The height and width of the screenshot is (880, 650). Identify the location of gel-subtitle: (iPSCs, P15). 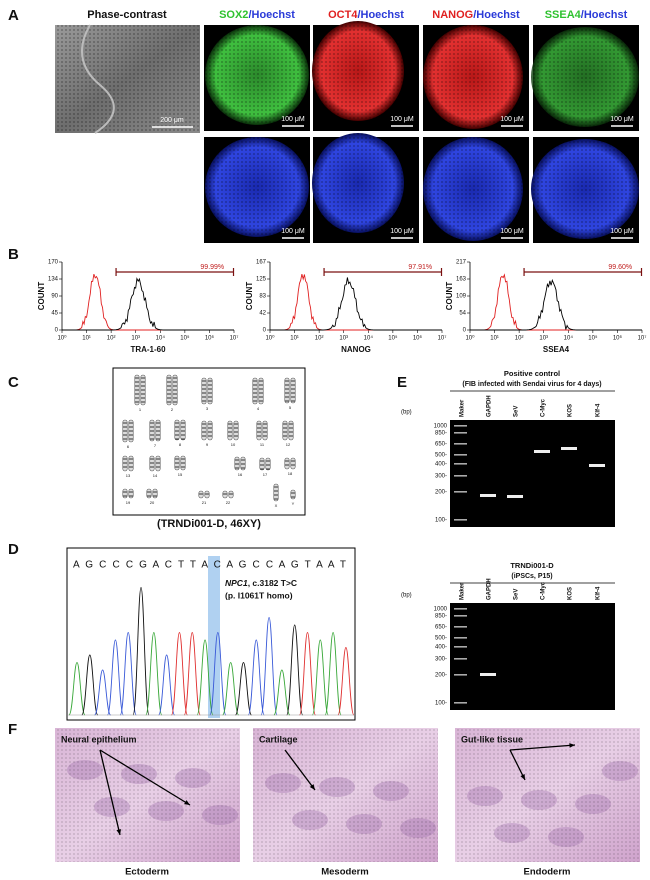
(531, 576).